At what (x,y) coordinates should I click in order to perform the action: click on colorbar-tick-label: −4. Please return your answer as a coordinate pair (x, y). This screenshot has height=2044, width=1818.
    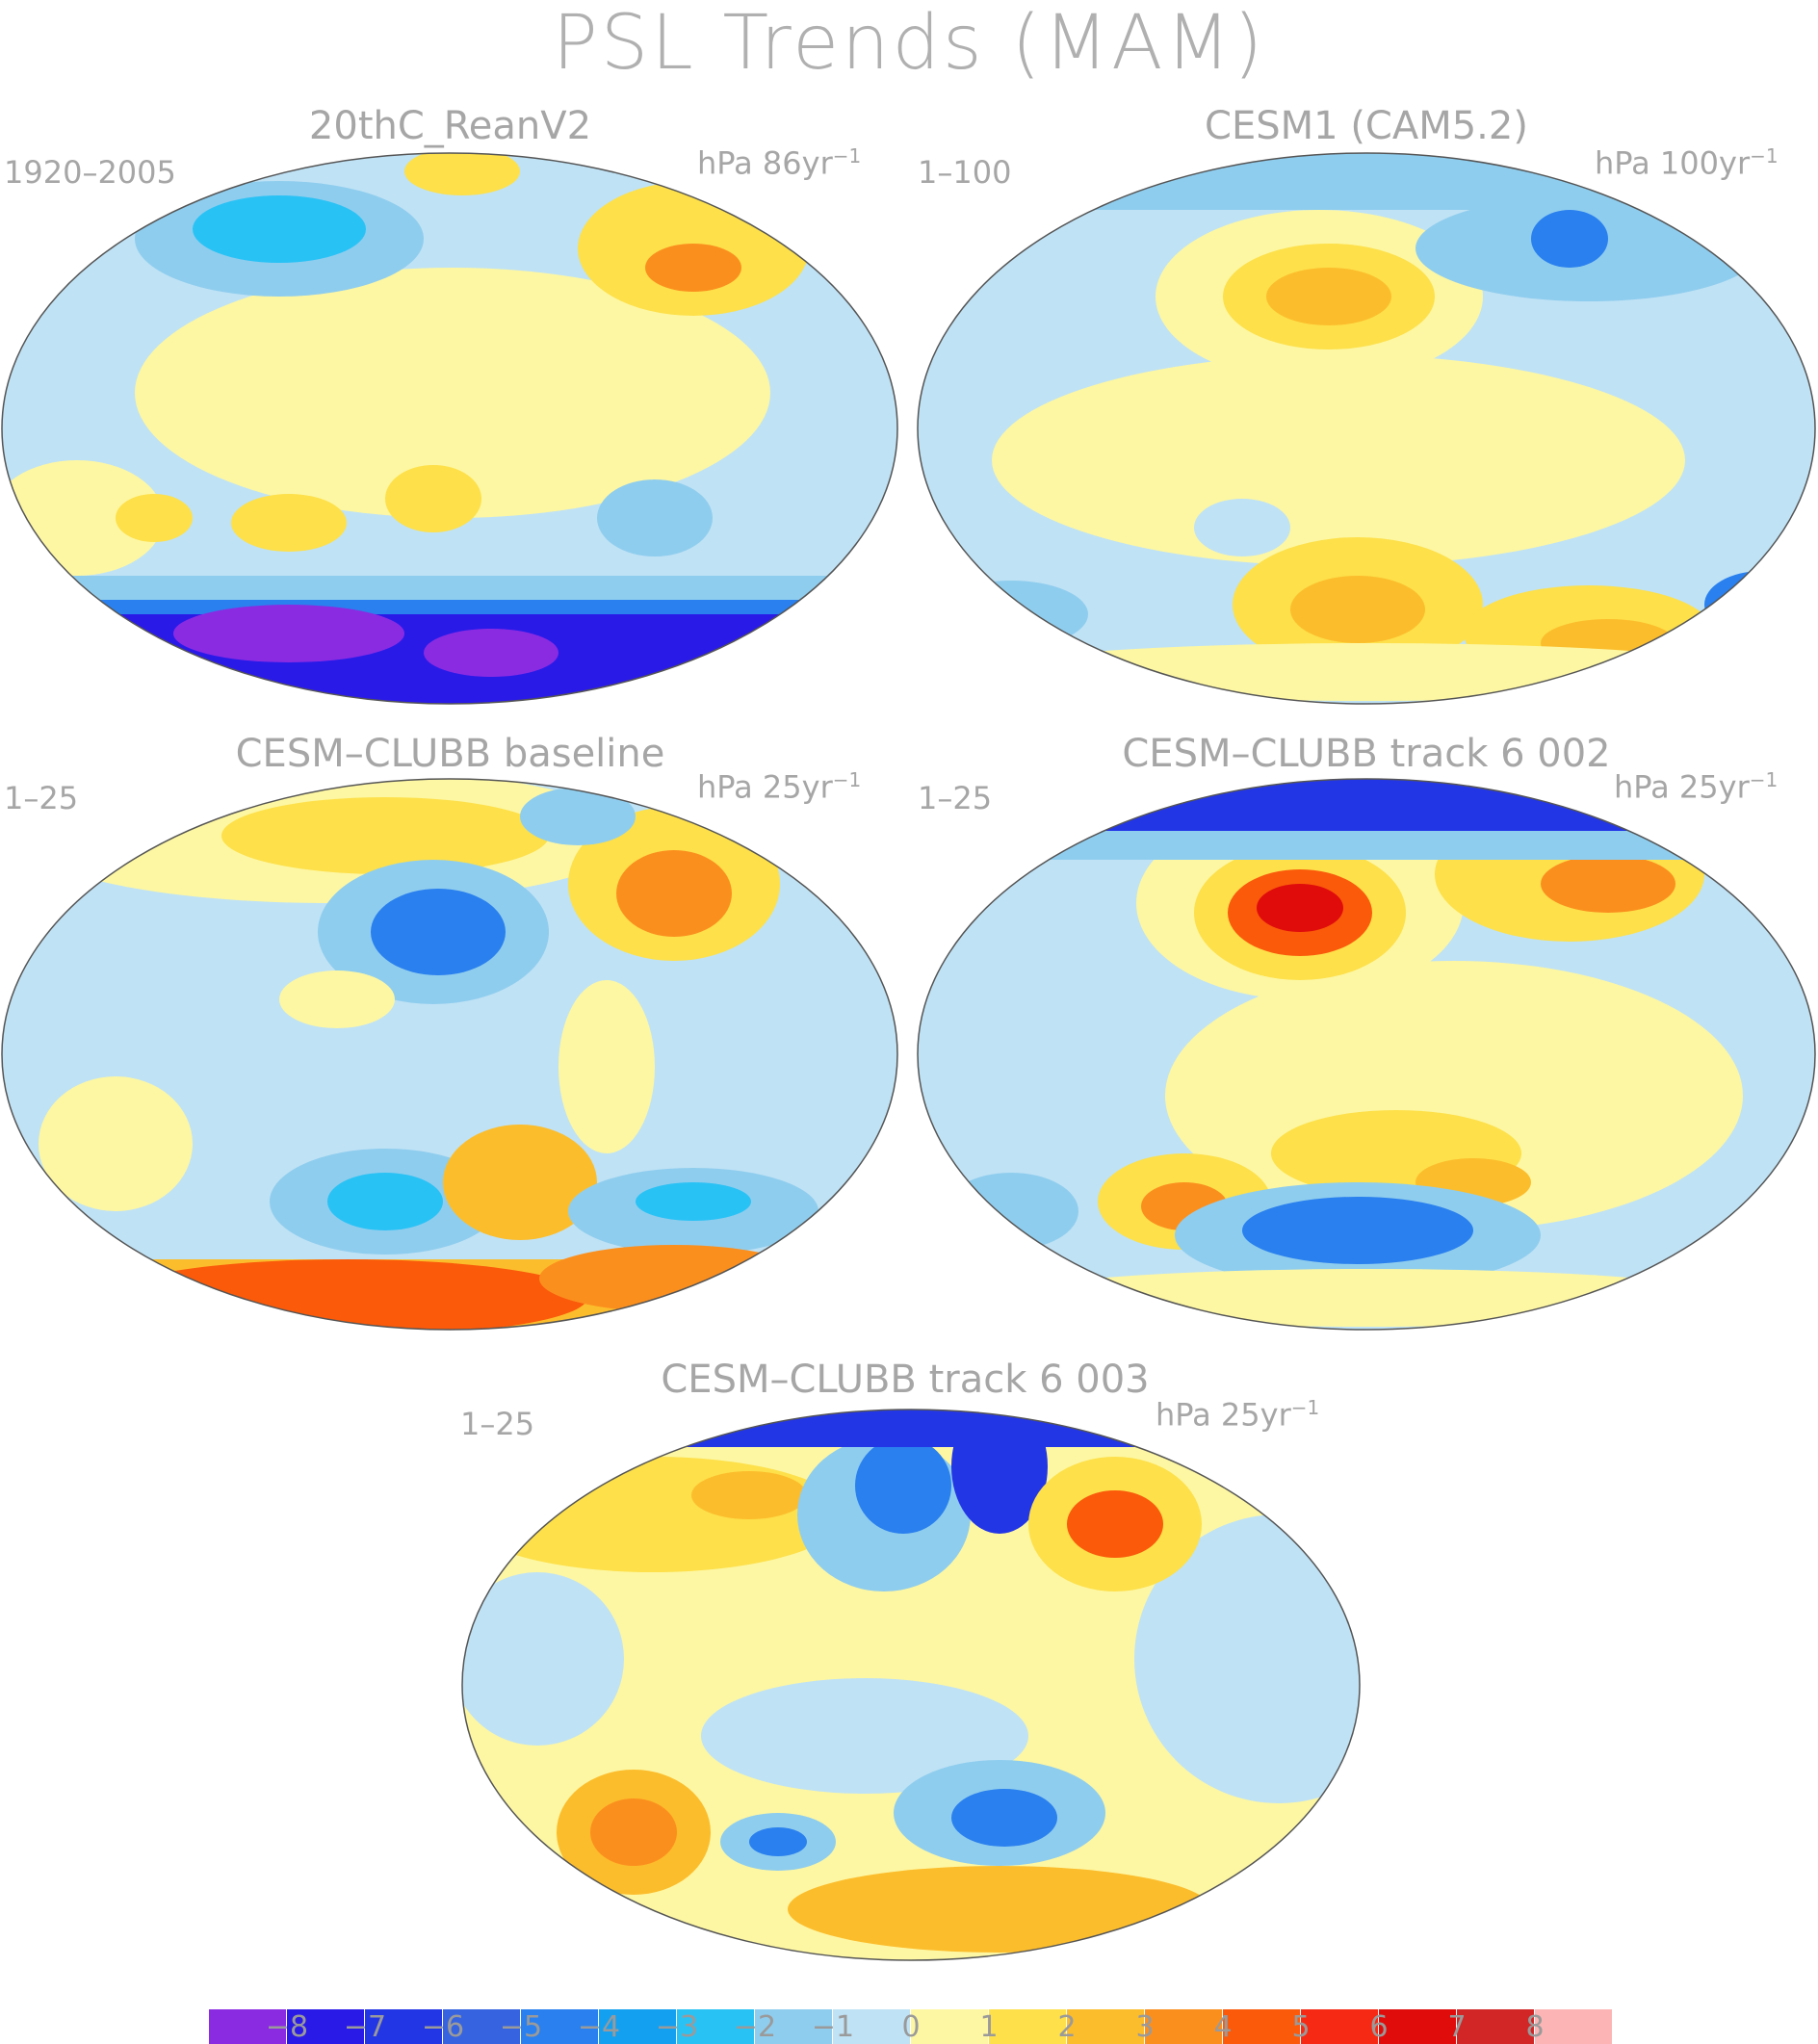
    Looking at the image, I should click on (599, 2027).